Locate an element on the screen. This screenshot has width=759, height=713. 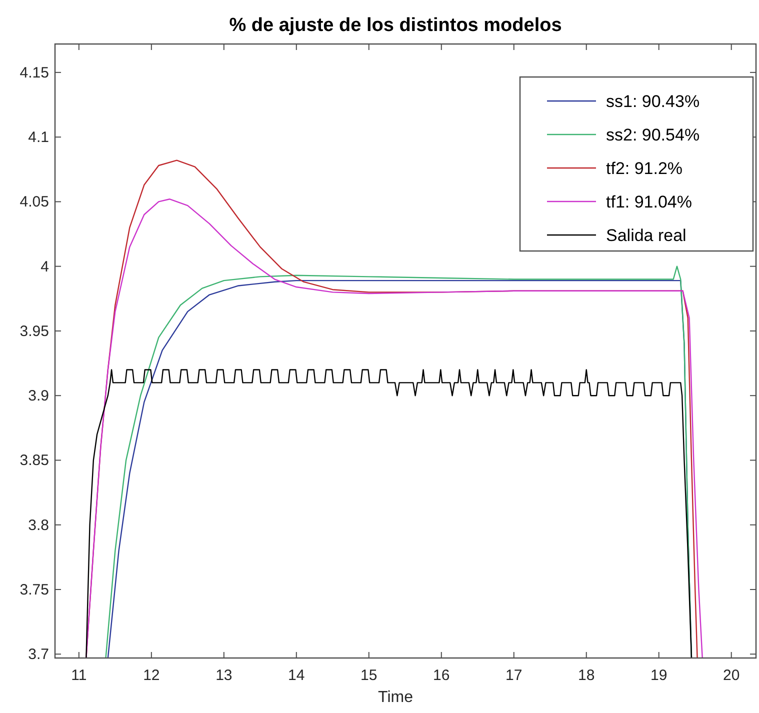
x-tick-label: 15 is located at coordinates (369, 675).